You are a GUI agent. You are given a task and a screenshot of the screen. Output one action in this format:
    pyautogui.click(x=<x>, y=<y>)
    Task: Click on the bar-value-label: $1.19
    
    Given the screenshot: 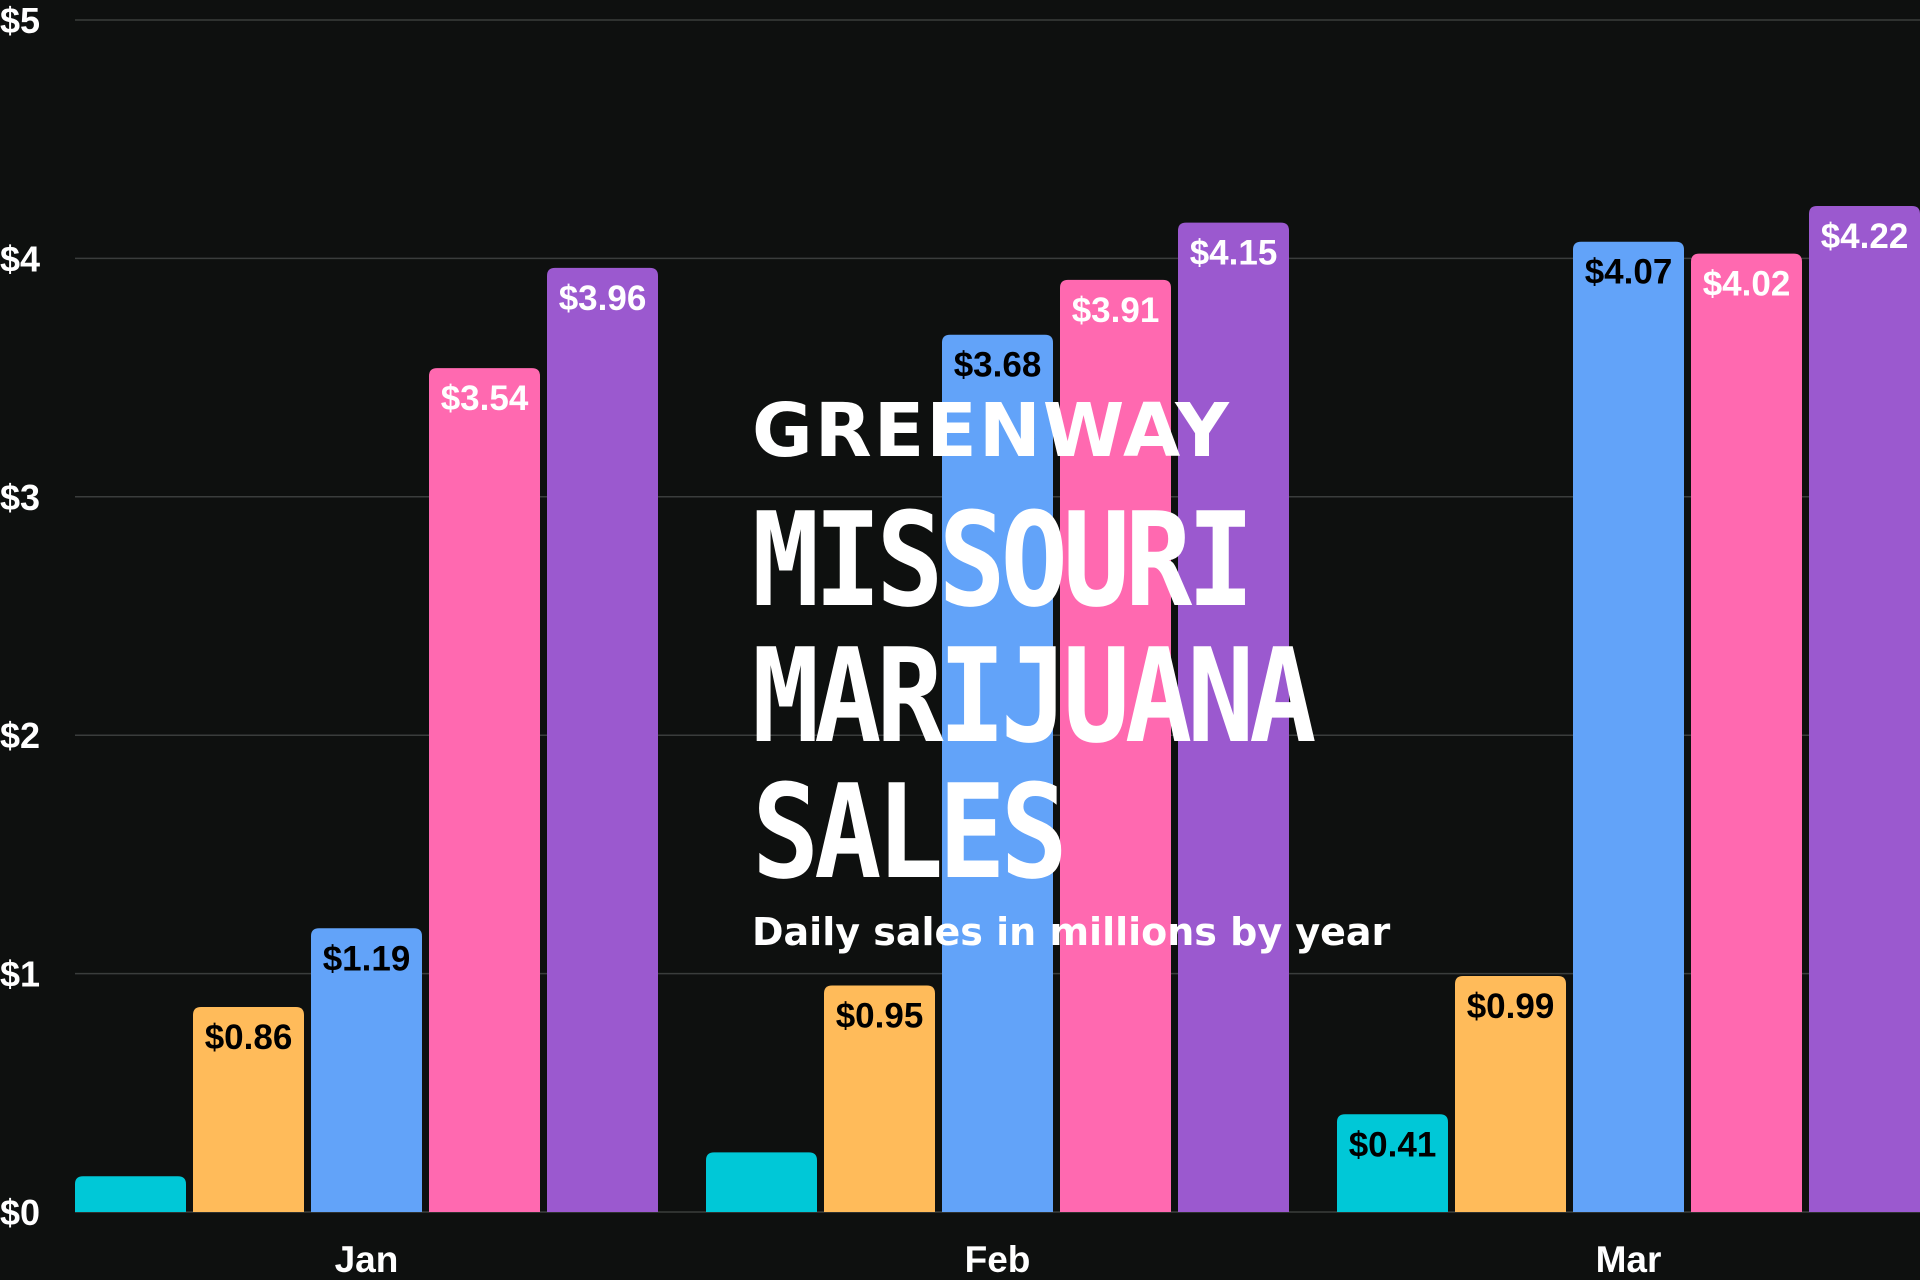 What is the action you would take?
    pyautogui.click(x=367, y=958)
    